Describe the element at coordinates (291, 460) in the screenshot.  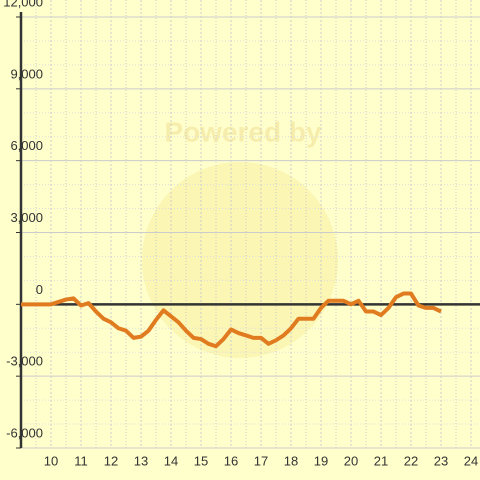
I see `x-tick-label: 18` at that location.